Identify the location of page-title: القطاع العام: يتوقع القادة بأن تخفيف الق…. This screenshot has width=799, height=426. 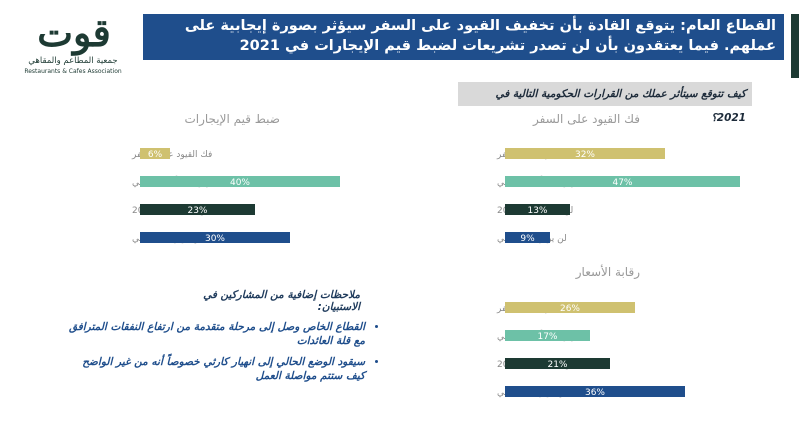
(463, 37).